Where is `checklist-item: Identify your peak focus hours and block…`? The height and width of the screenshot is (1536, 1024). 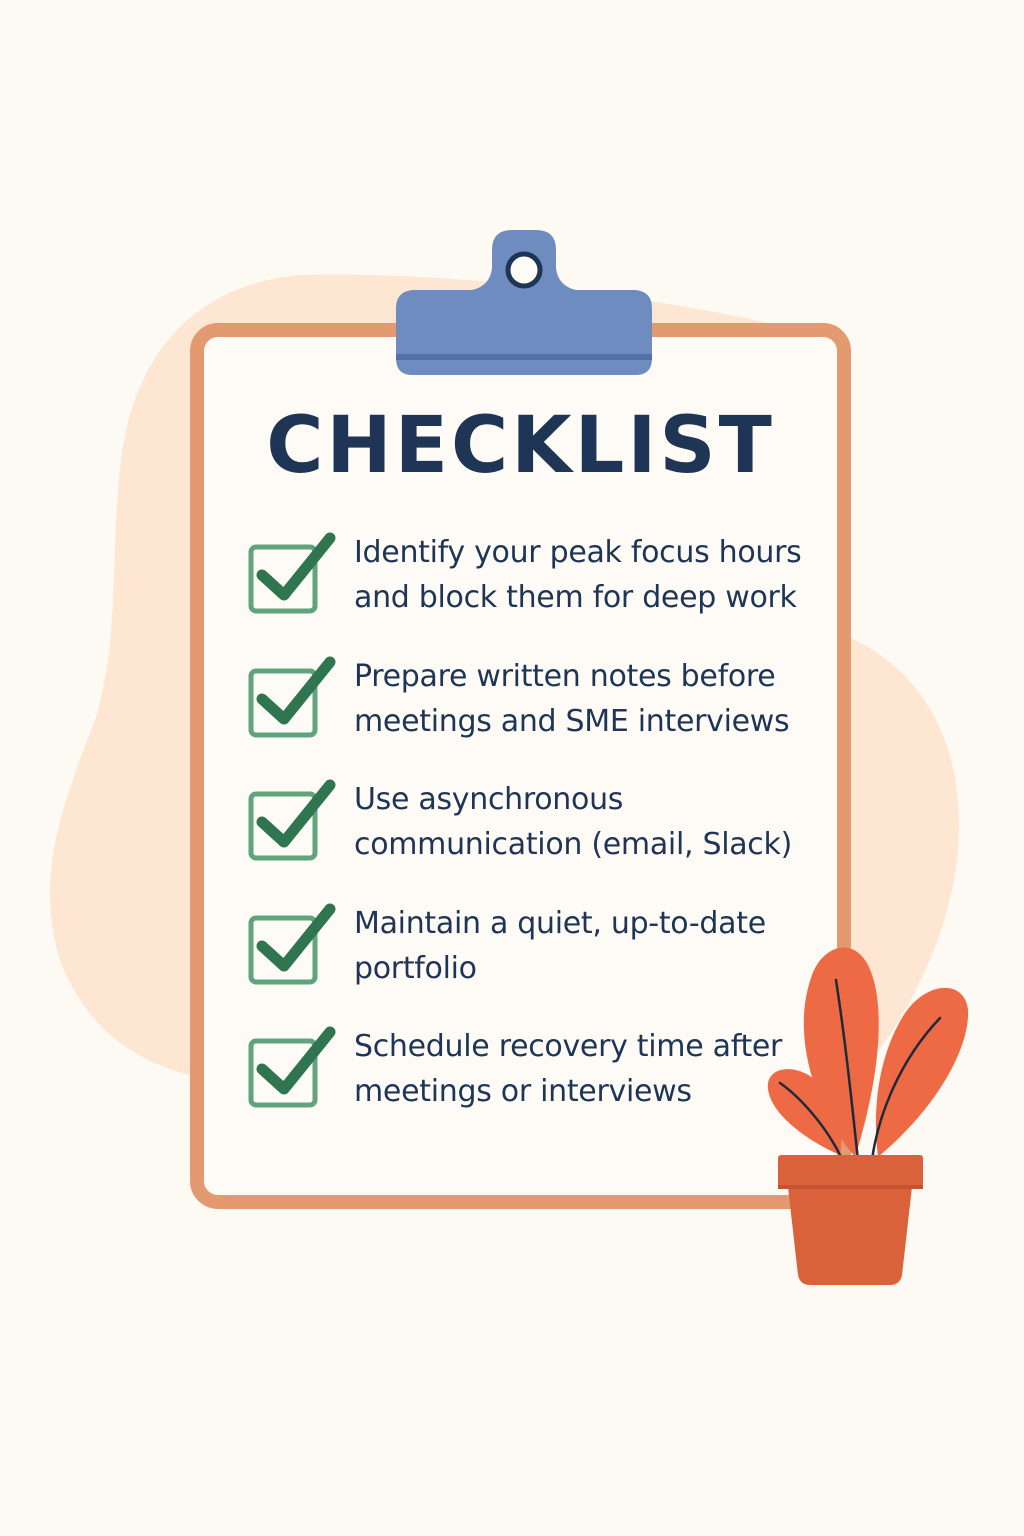 checklist-item: Identify your peak focus hours and block… is located at coordinates (538, 592).